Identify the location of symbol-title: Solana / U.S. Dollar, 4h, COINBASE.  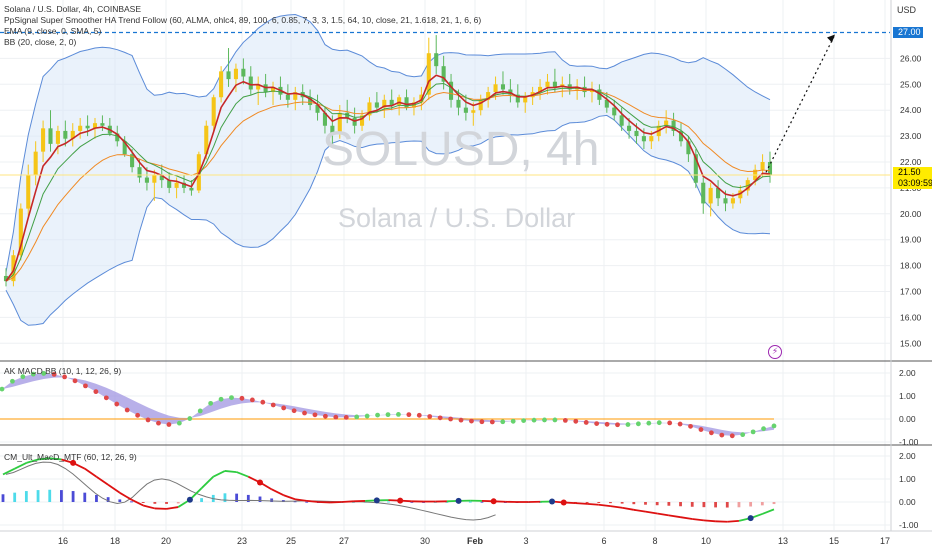
(73, 9).